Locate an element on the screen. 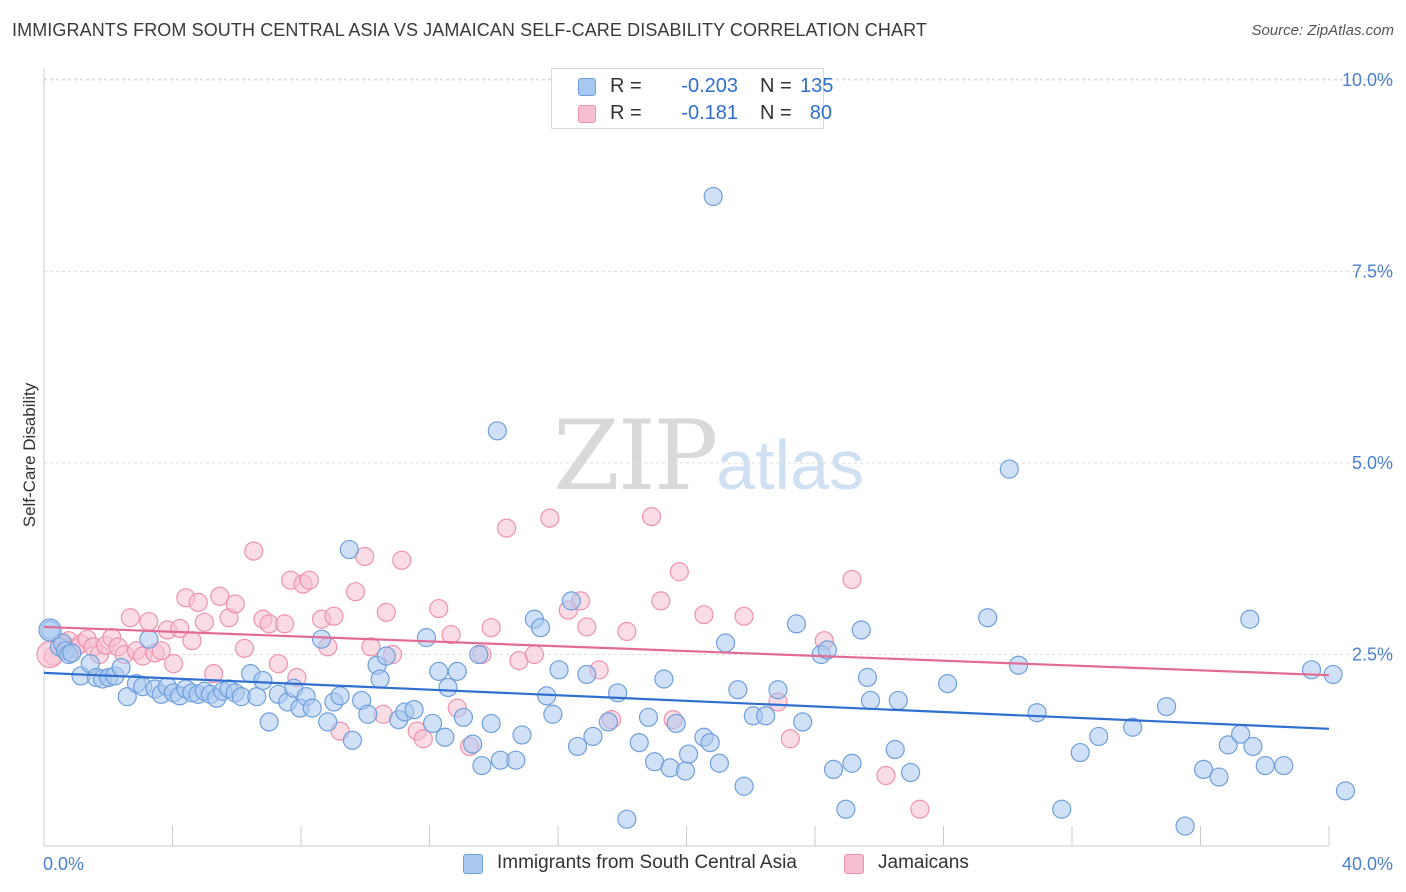 The width and height of the screenshot is (1406, 892). watermark-atlas: atlas is located at coordinates (790, 465).